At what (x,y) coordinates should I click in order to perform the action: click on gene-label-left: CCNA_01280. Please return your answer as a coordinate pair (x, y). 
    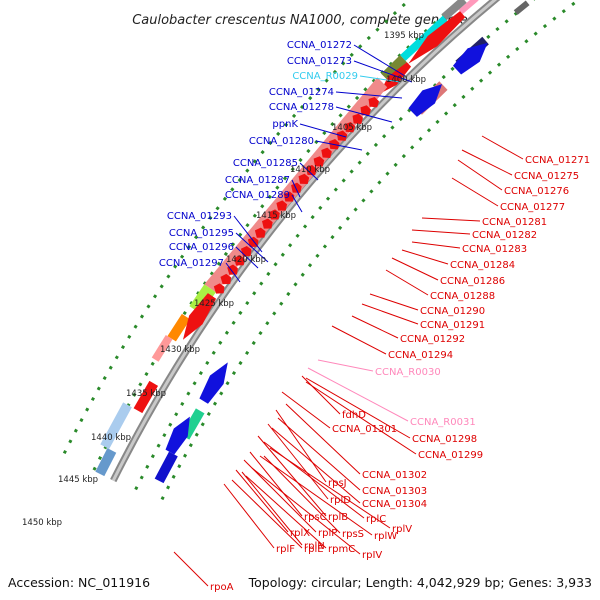
    Looking at the image, I should click on (281, 141).